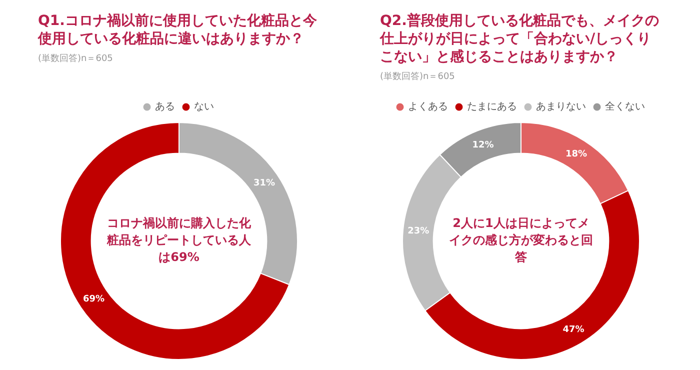 The height and width of the screenshot is (370, 700). I want to click on data-label: 18%, so click(576, 154).